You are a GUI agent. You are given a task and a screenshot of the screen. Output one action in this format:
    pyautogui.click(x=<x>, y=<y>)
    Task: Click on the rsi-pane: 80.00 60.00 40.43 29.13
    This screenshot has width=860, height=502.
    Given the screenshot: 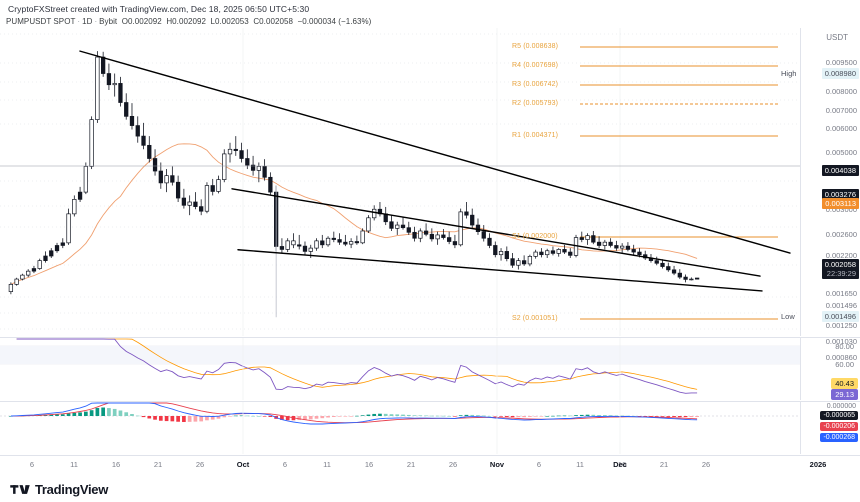 What is the action you would take?
    pyautogui.click(x=430, y=369)
    